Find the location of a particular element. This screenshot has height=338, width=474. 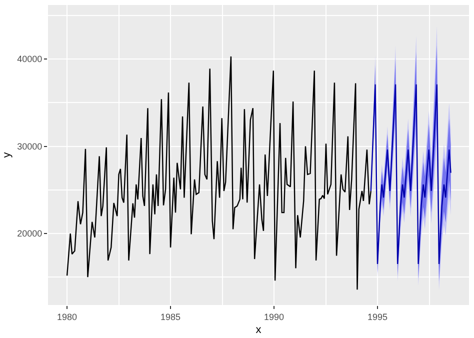

x-axis-title: x is located at coordinates (259, 330).